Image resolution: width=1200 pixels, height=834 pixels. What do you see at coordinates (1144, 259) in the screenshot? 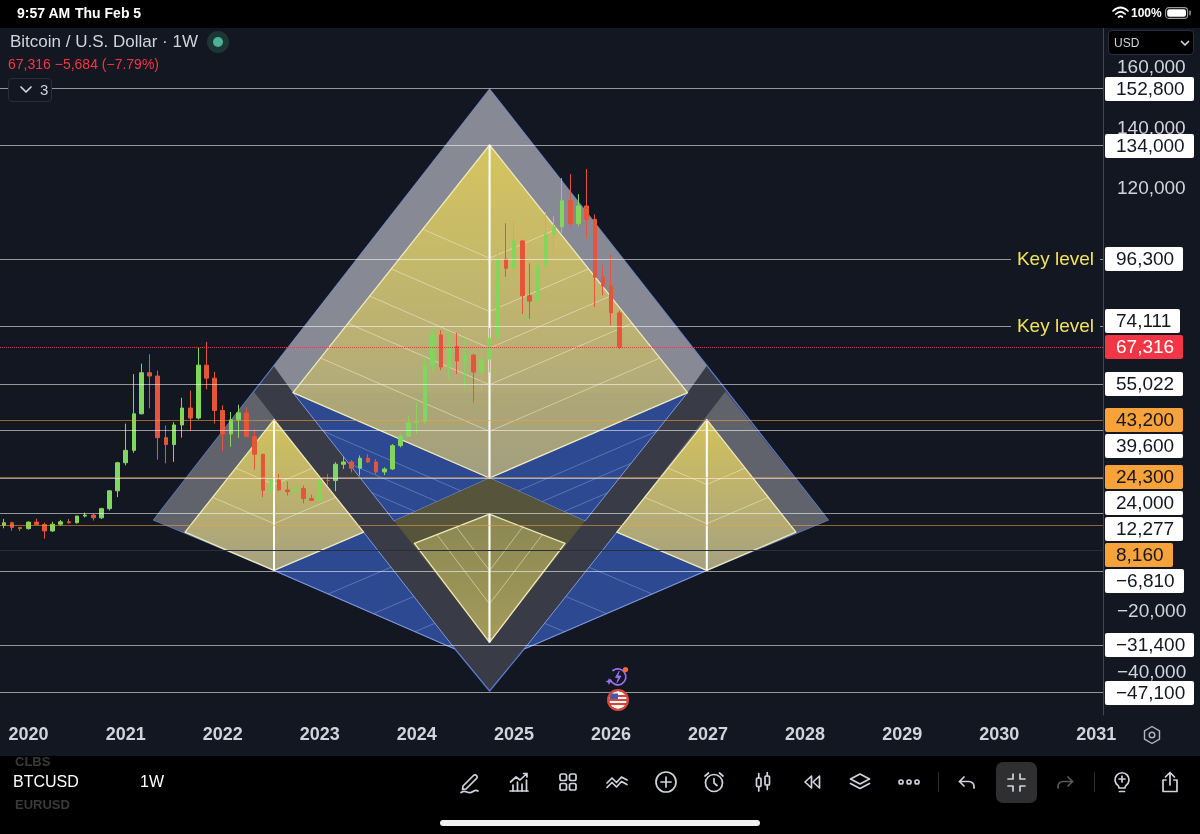
I see `text: 96,300` at bounding box center [1144, 259].